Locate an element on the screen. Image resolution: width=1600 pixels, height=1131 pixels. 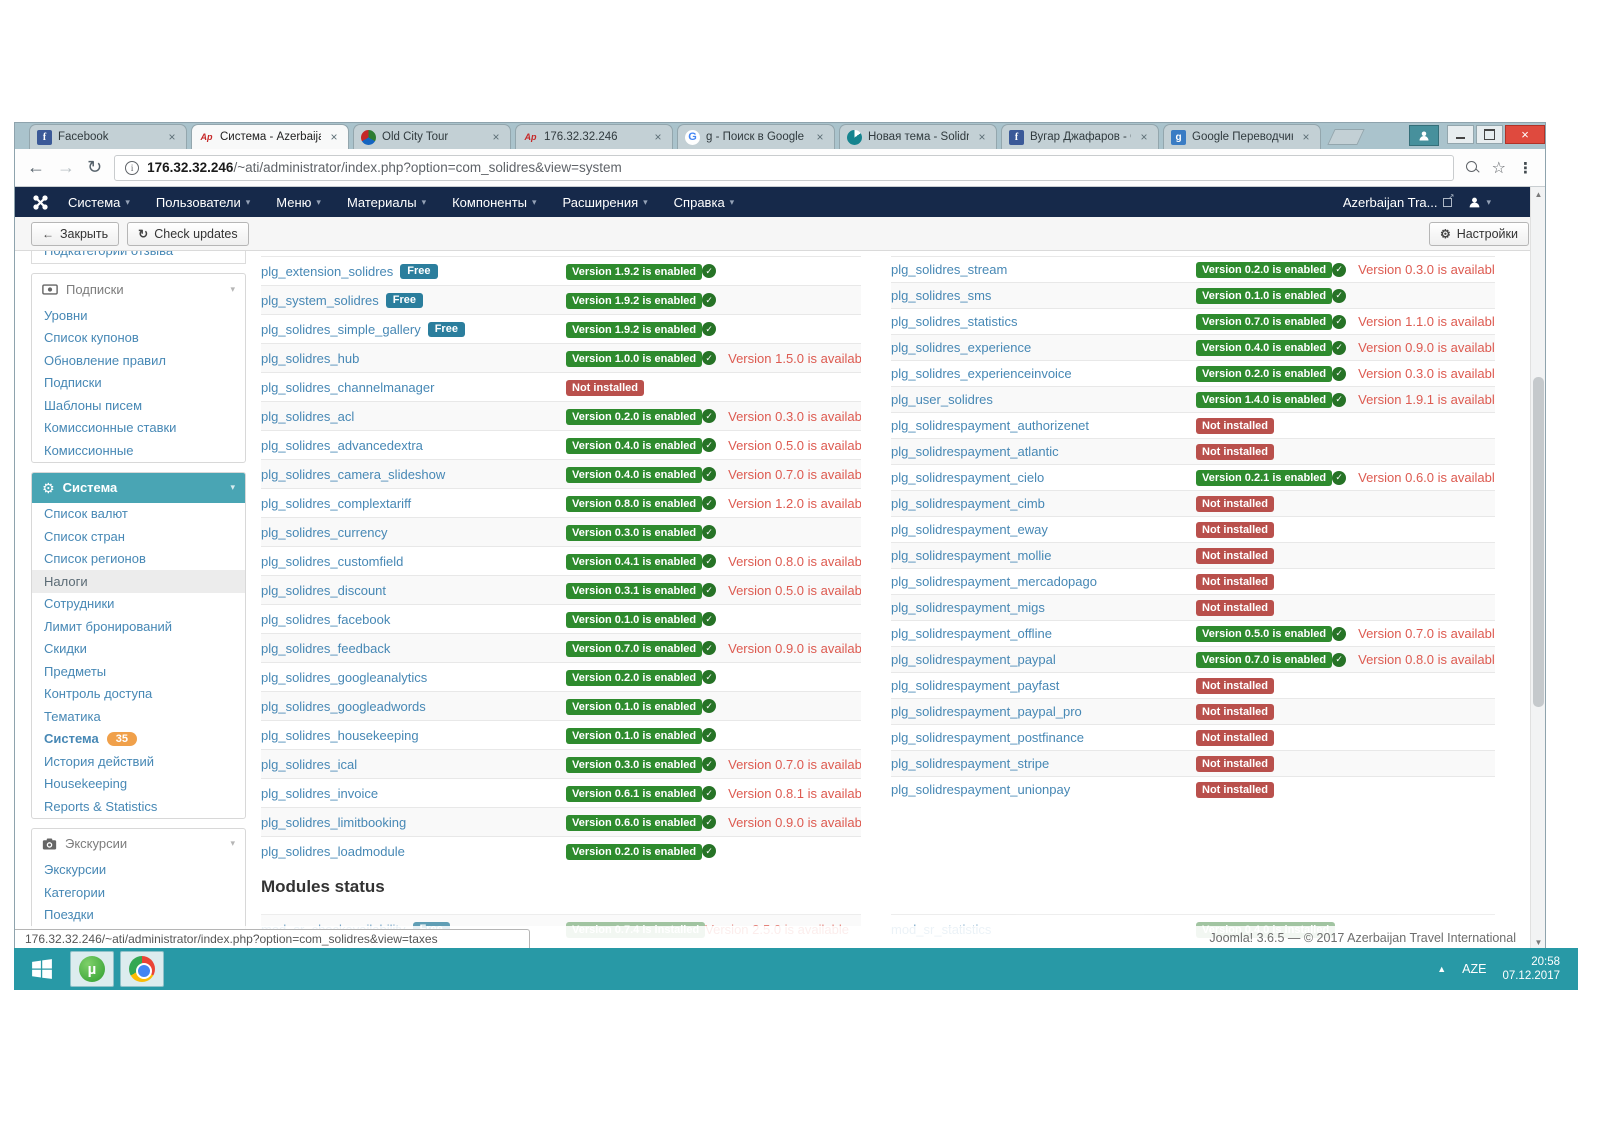
plugin-name-link: plg_solidres_feedback is located at coordinates (326, 648).